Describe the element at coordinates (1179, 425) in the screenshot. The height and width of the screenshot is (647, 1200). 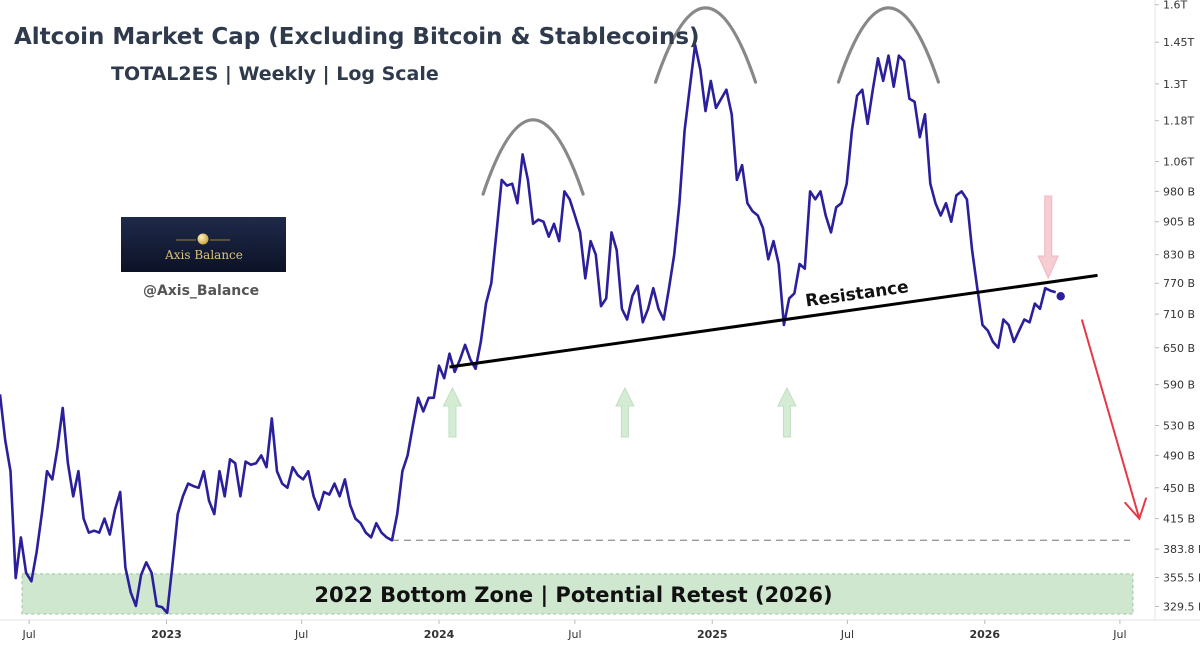
I see `y-tick-label-12: 530 B` at that location.